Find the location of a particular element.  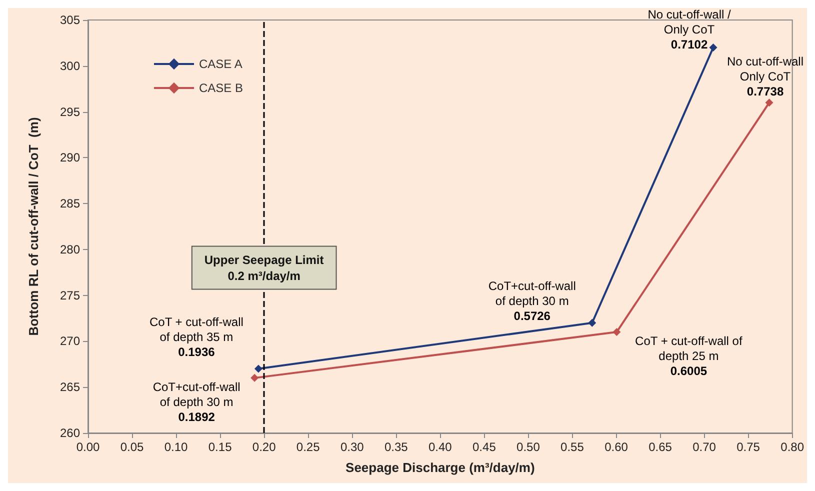

x-tick-label: 0.25 is located at coordinates (308, 447).